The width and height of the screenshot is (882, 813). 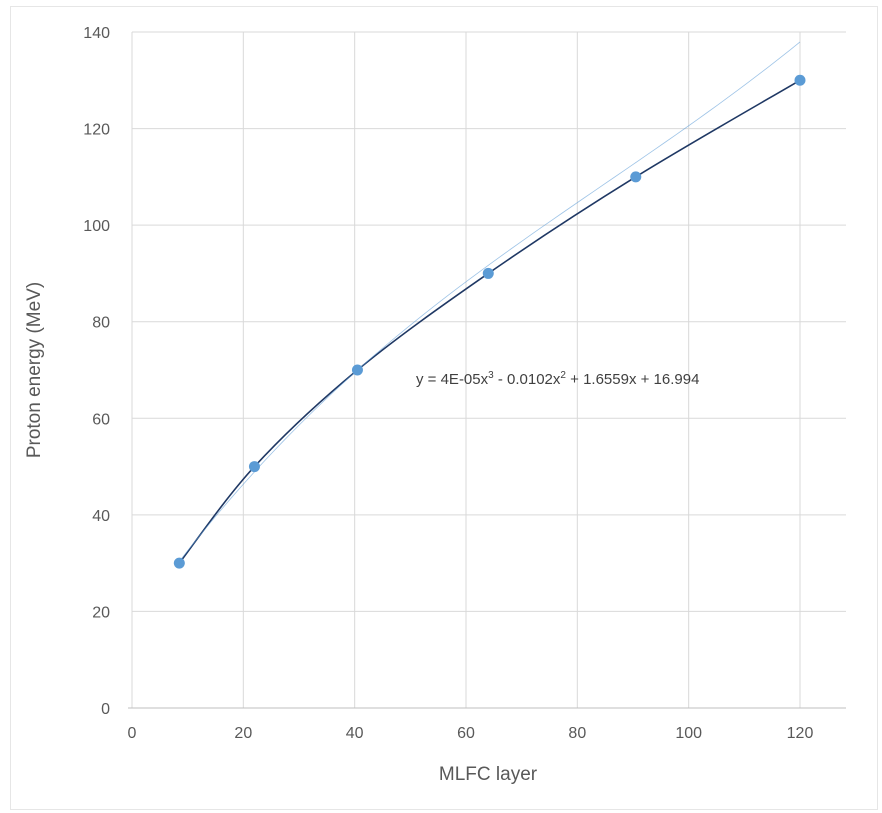 What do you see at coordinates (96, 33) in the screenshot?
I see `y-tick-label: 140` at bounding box center [96, 33].